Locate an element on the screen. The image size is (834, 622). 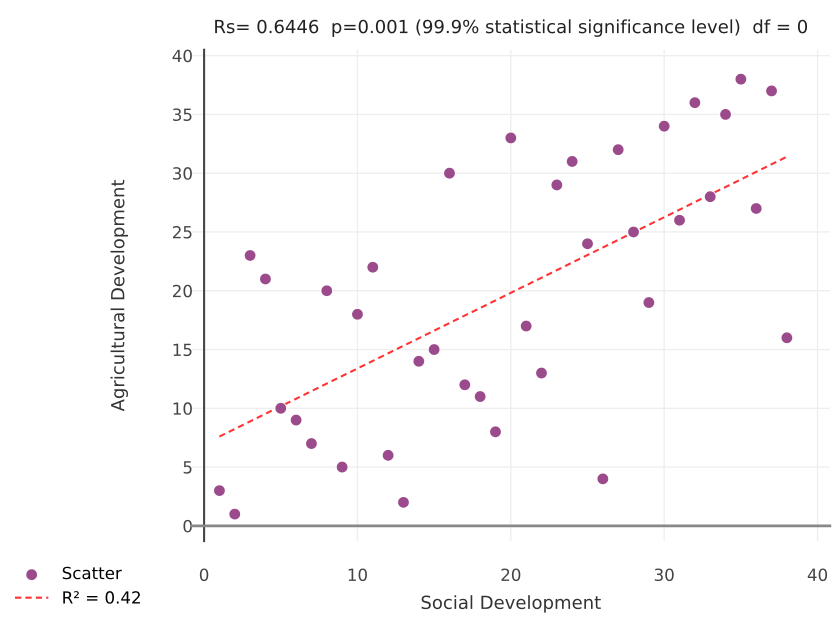
x-tick-label: 10 is located at coordinates (357, 575).